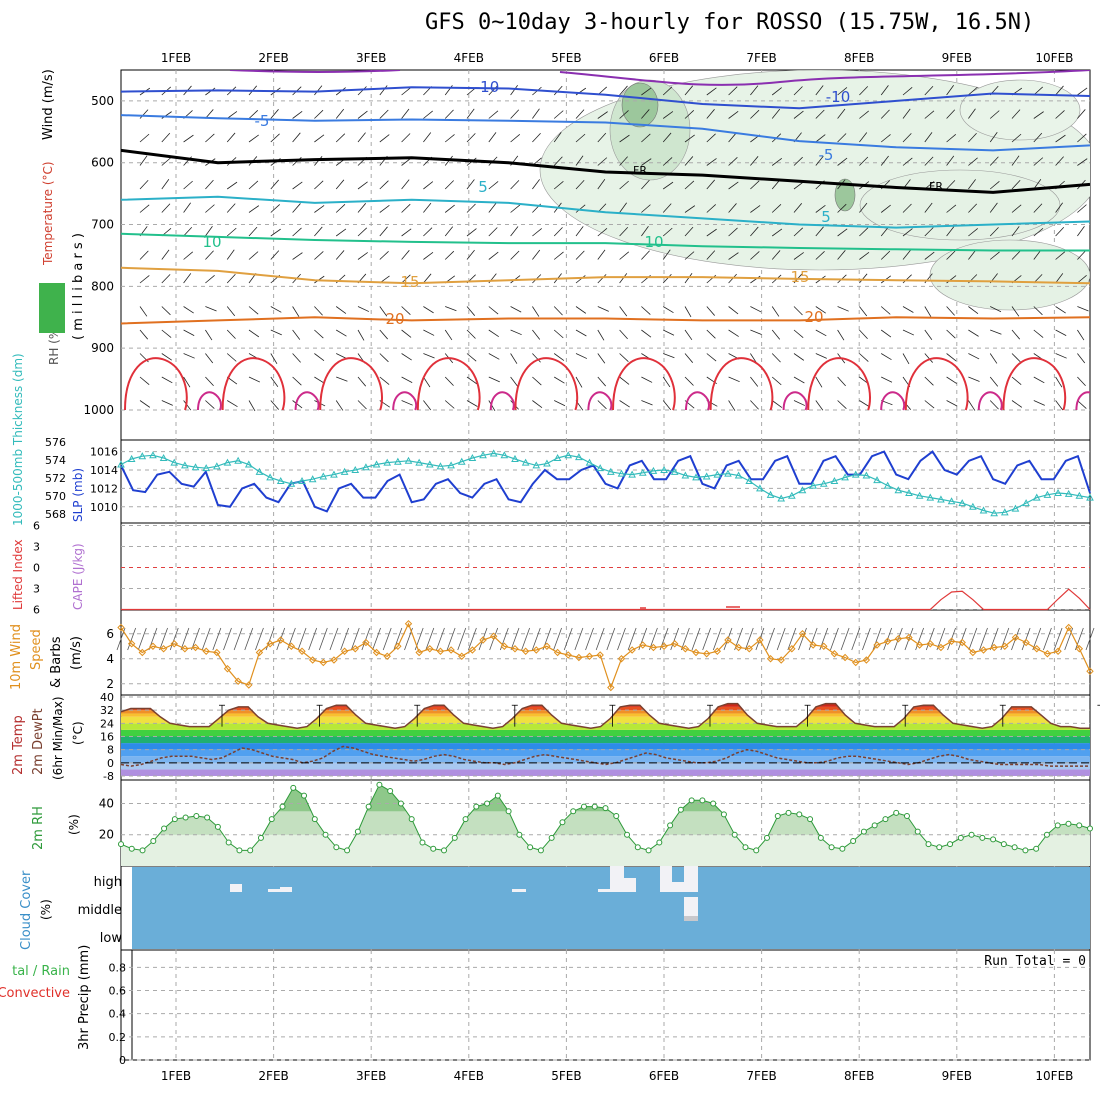  I want to click on contour-label: 20, so click(813, 317).